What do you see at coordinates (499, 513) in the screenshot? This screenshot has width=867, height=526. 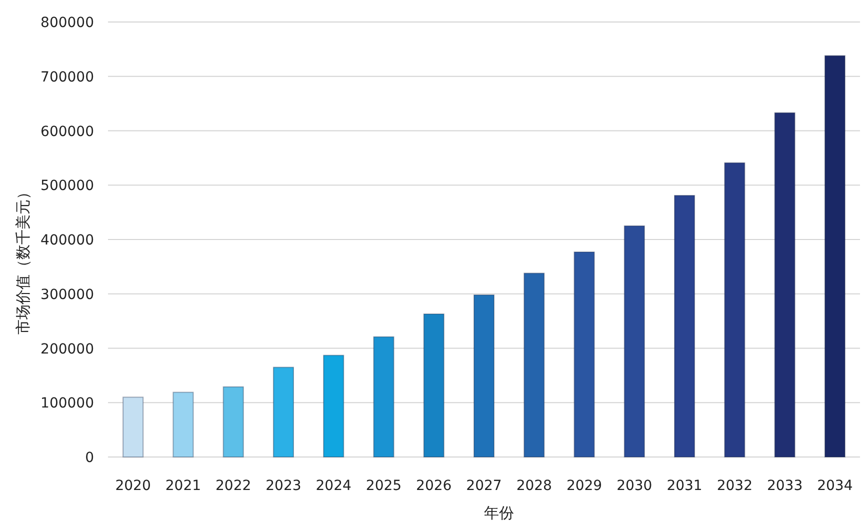 I see `x-axis-title: 年份` at bounding box center [499, 513].